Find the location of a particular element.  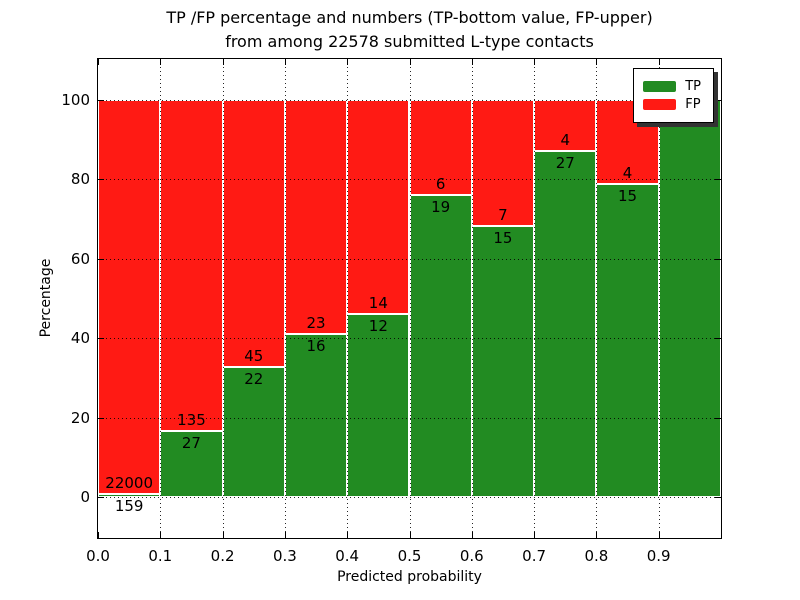

x-tick-label-0.2: 0.2 is located at coordinates (222, 556).